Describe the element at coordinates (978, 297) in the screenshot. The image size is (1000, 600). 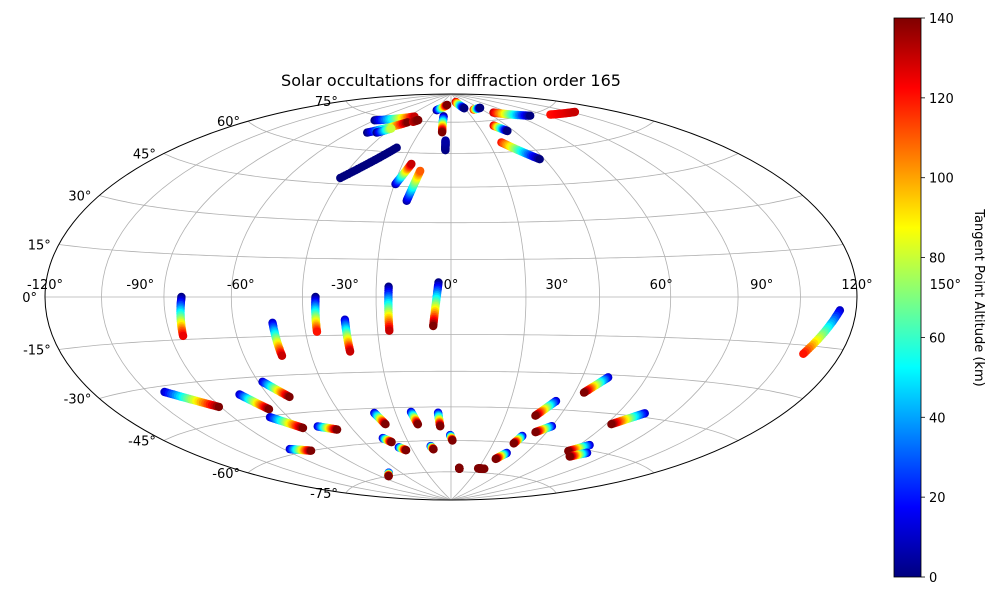
I see `colorbar-label: Tangent Point Altitude (km)` at that location.